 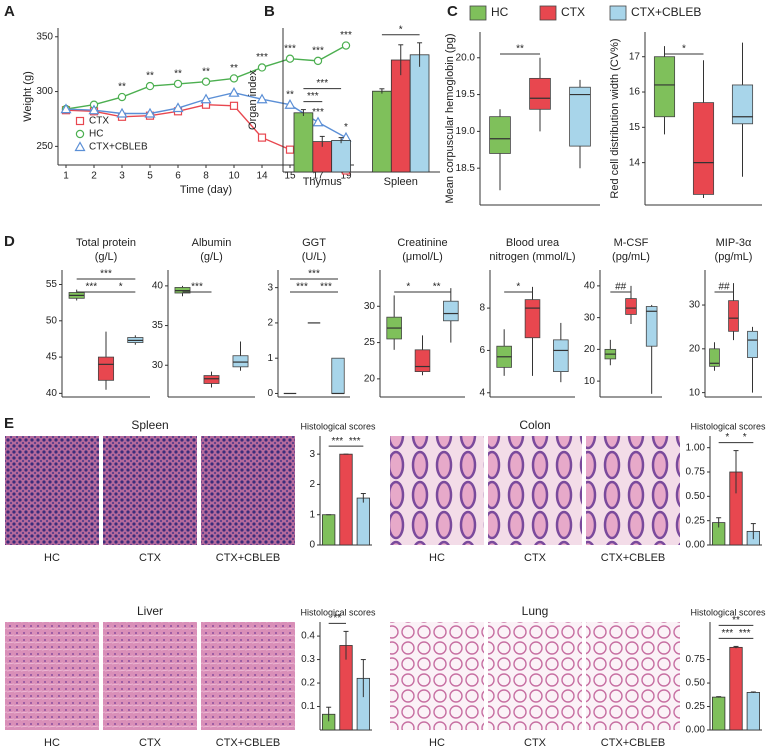 I want to click on y-tick-label: 300, so click(x=44, y=91).